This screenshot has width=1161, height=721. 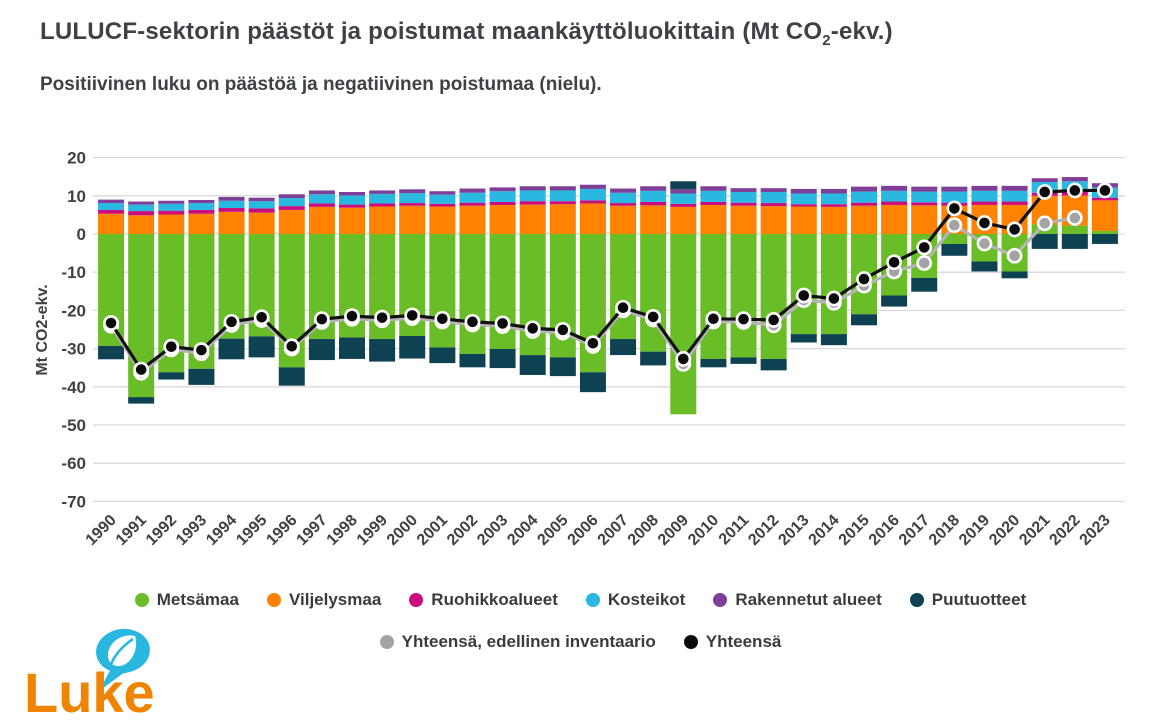 I want to click on legend-row-totals: Yhteensä, edellinen inventaario Yhteensä, so click(x=580, y=642).